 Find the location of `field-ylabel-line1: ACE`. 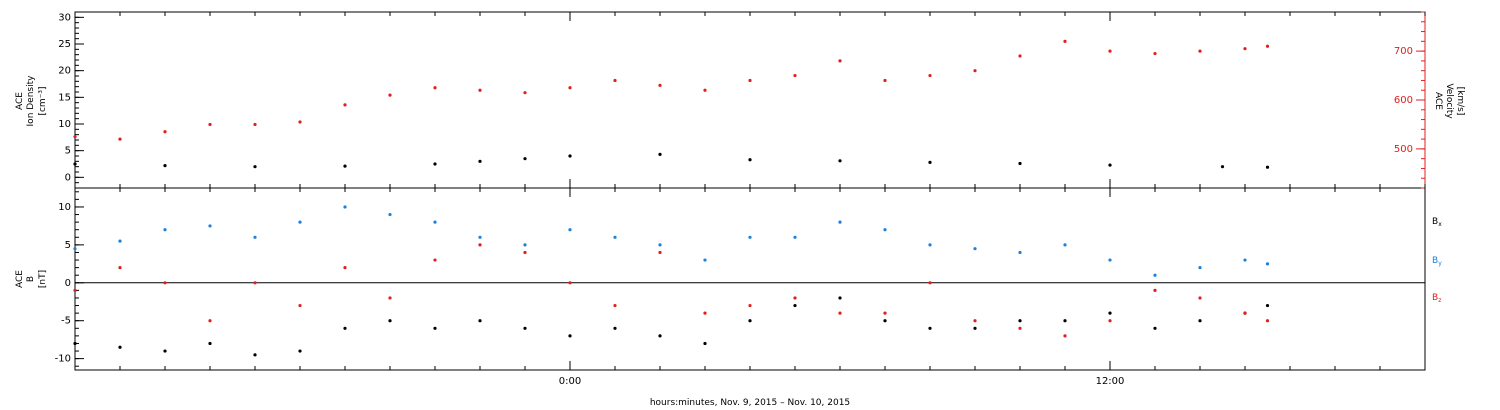

field-ylabel-line1: ACE is located at coordinates (20, 279).